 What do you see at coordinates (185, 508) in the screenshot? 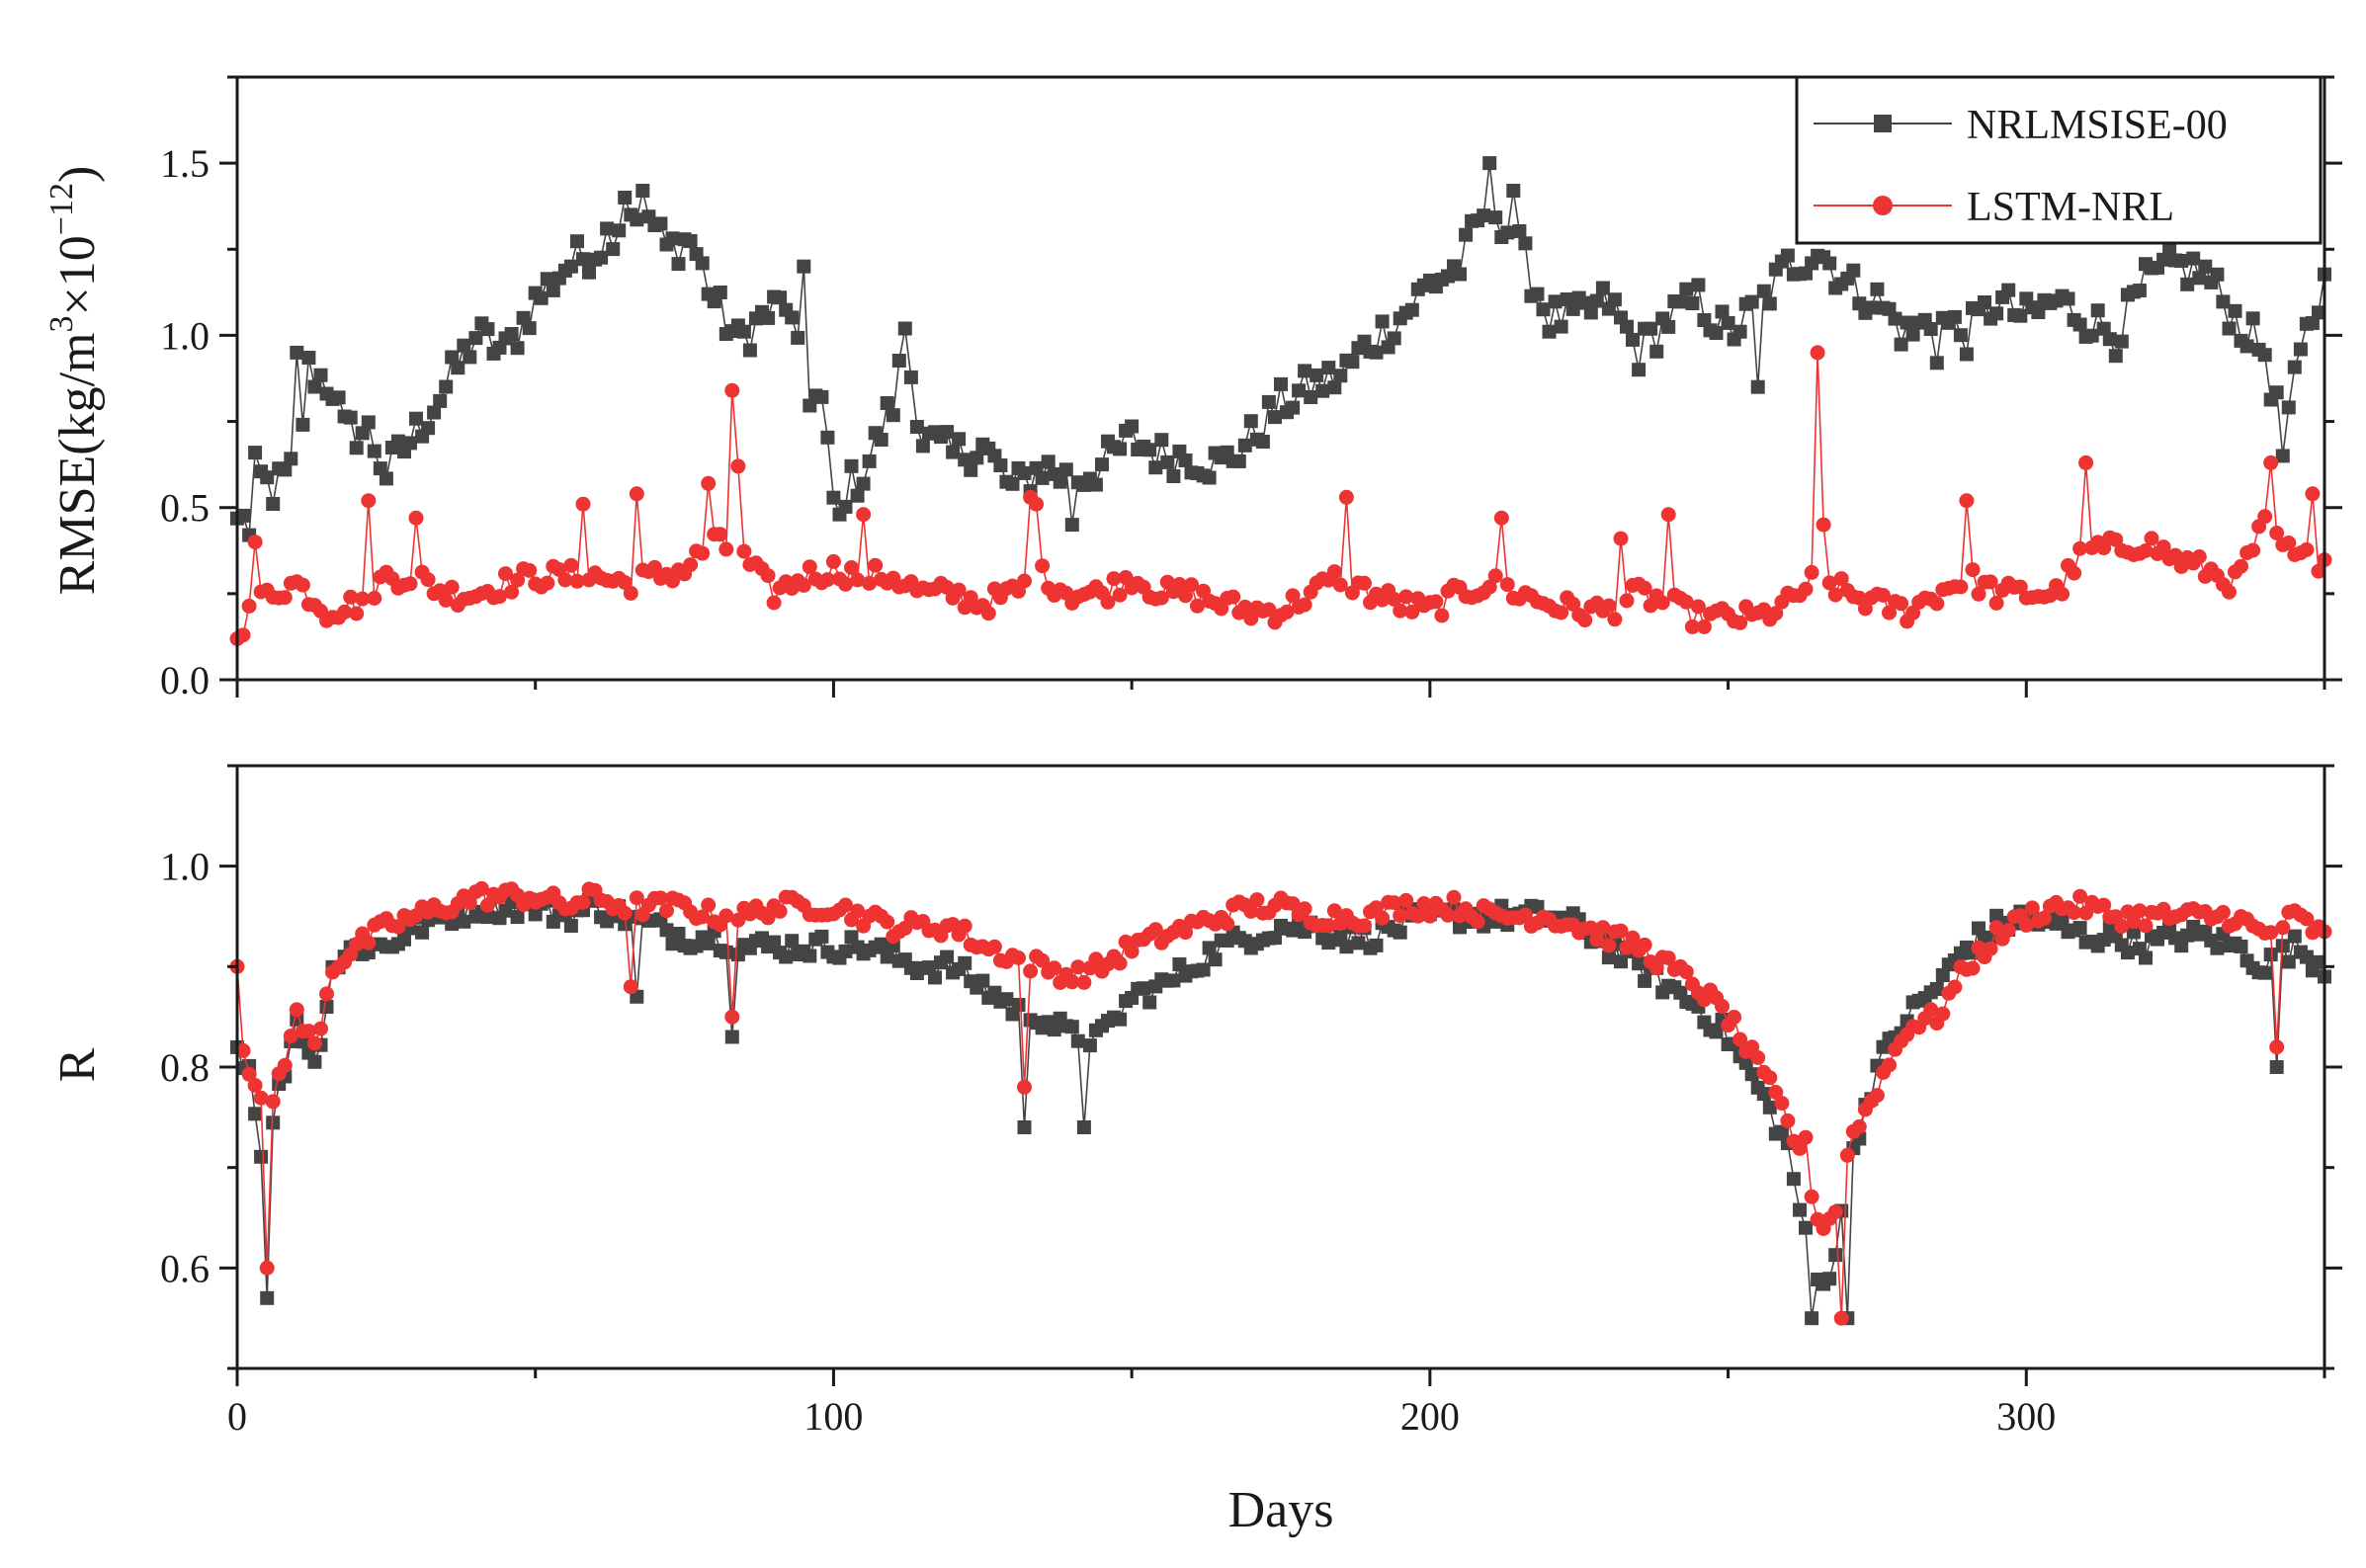
I see `rmse-y-tick-label: 0.5` at bounding box center [185, 508].